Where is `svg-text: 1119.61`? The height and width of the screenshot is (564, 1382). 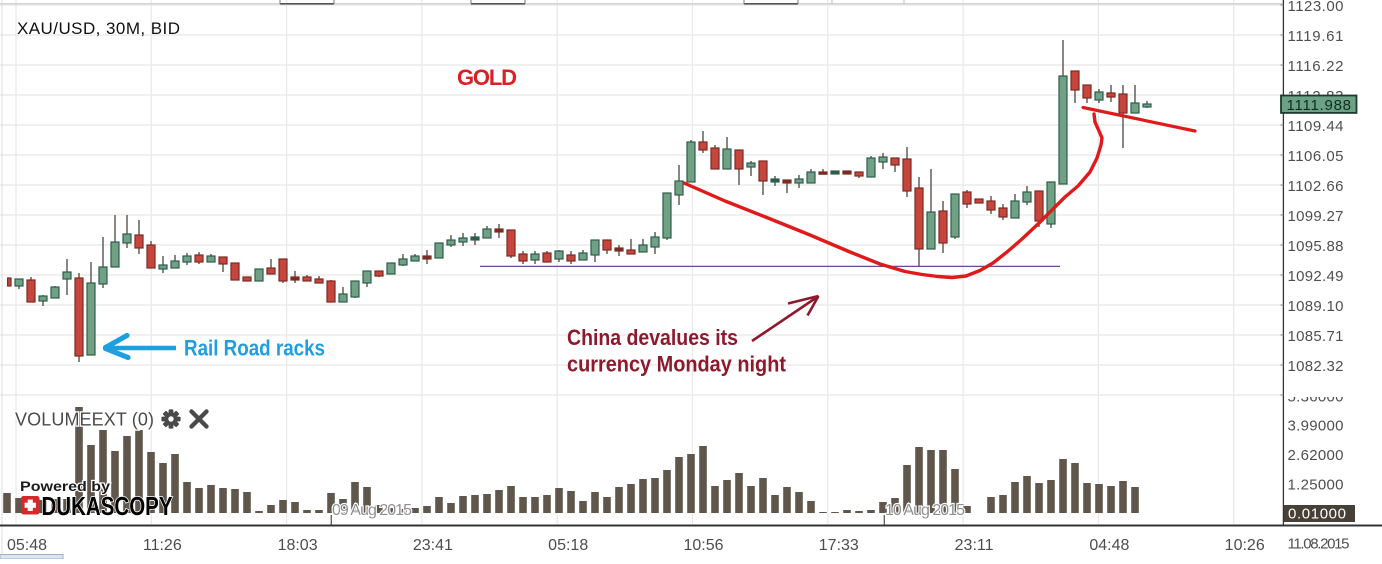
svg-text: 1119.61 is located at coordinates (1316, 36).